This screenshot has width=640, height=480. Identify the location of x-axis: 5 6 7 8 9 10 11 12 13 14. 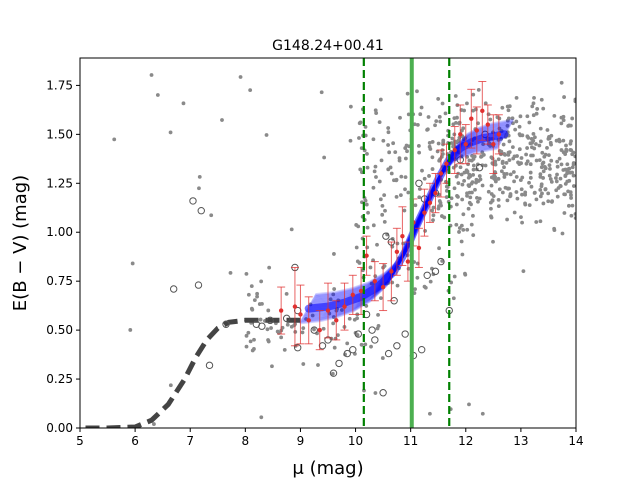
(330, 438).